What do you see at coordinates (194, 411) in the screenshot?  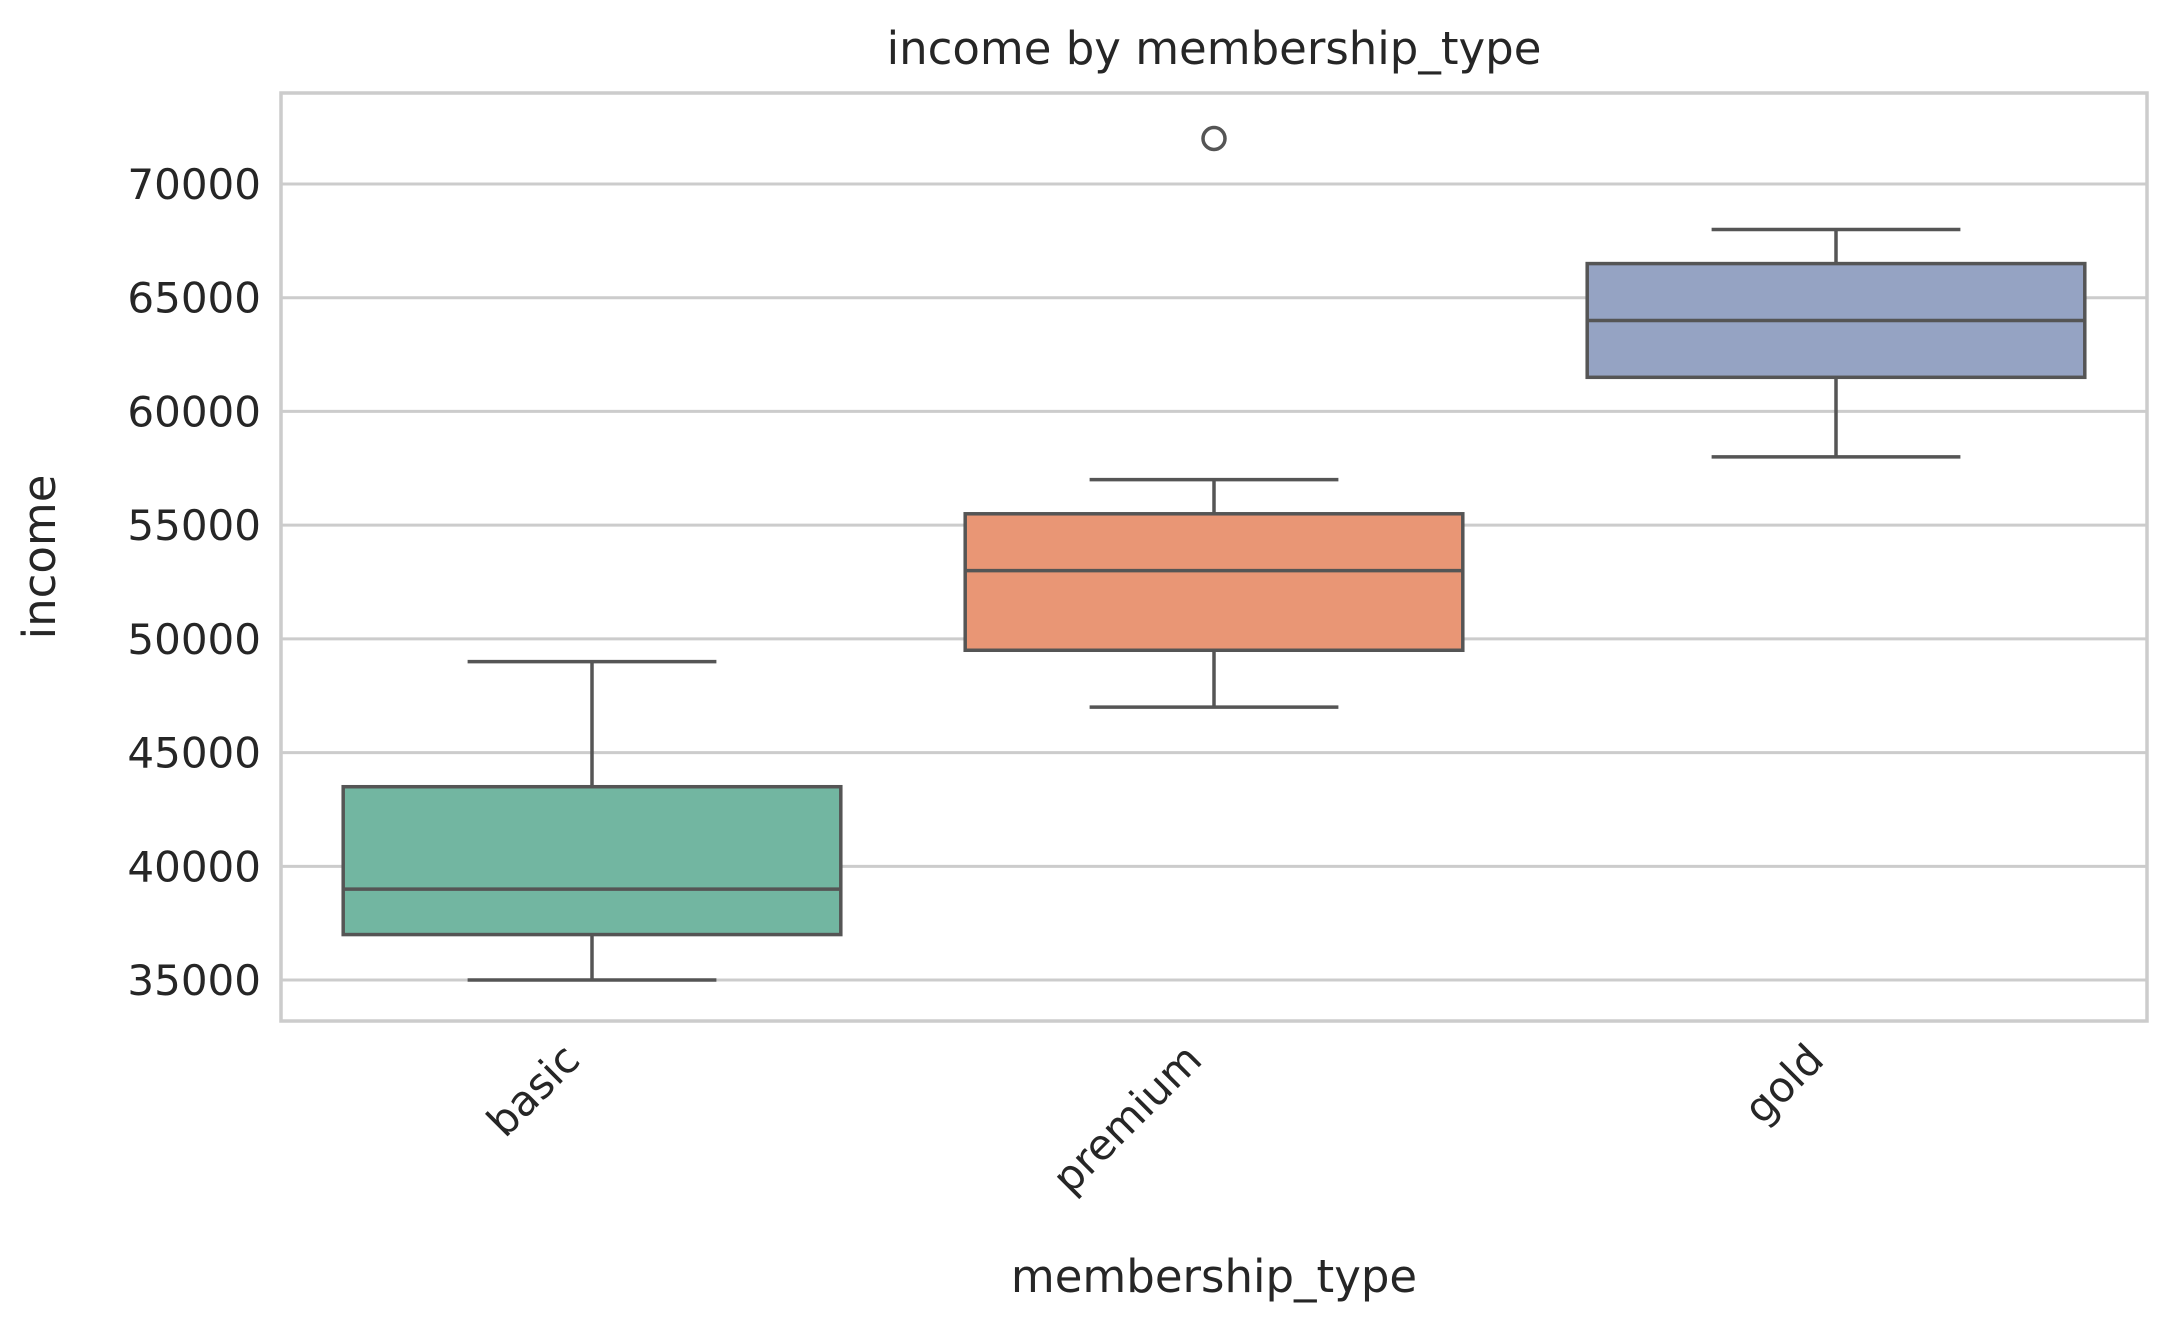 I see `y-tick-label: 60000` at bounding box center [194, 411].